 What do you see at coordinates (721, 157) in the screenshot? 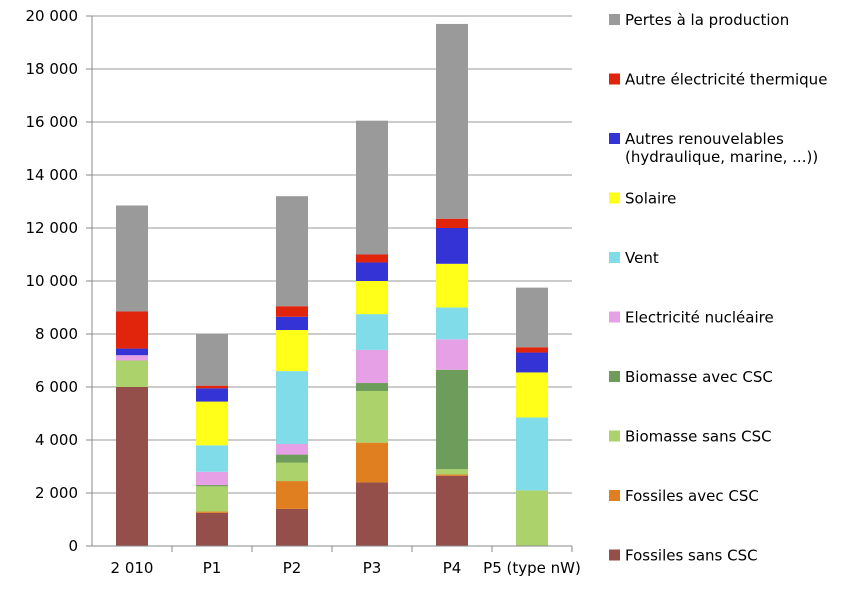
I see `legend-label-line: (hydraulique, marine, ...))` at bounding box center [721, 157].